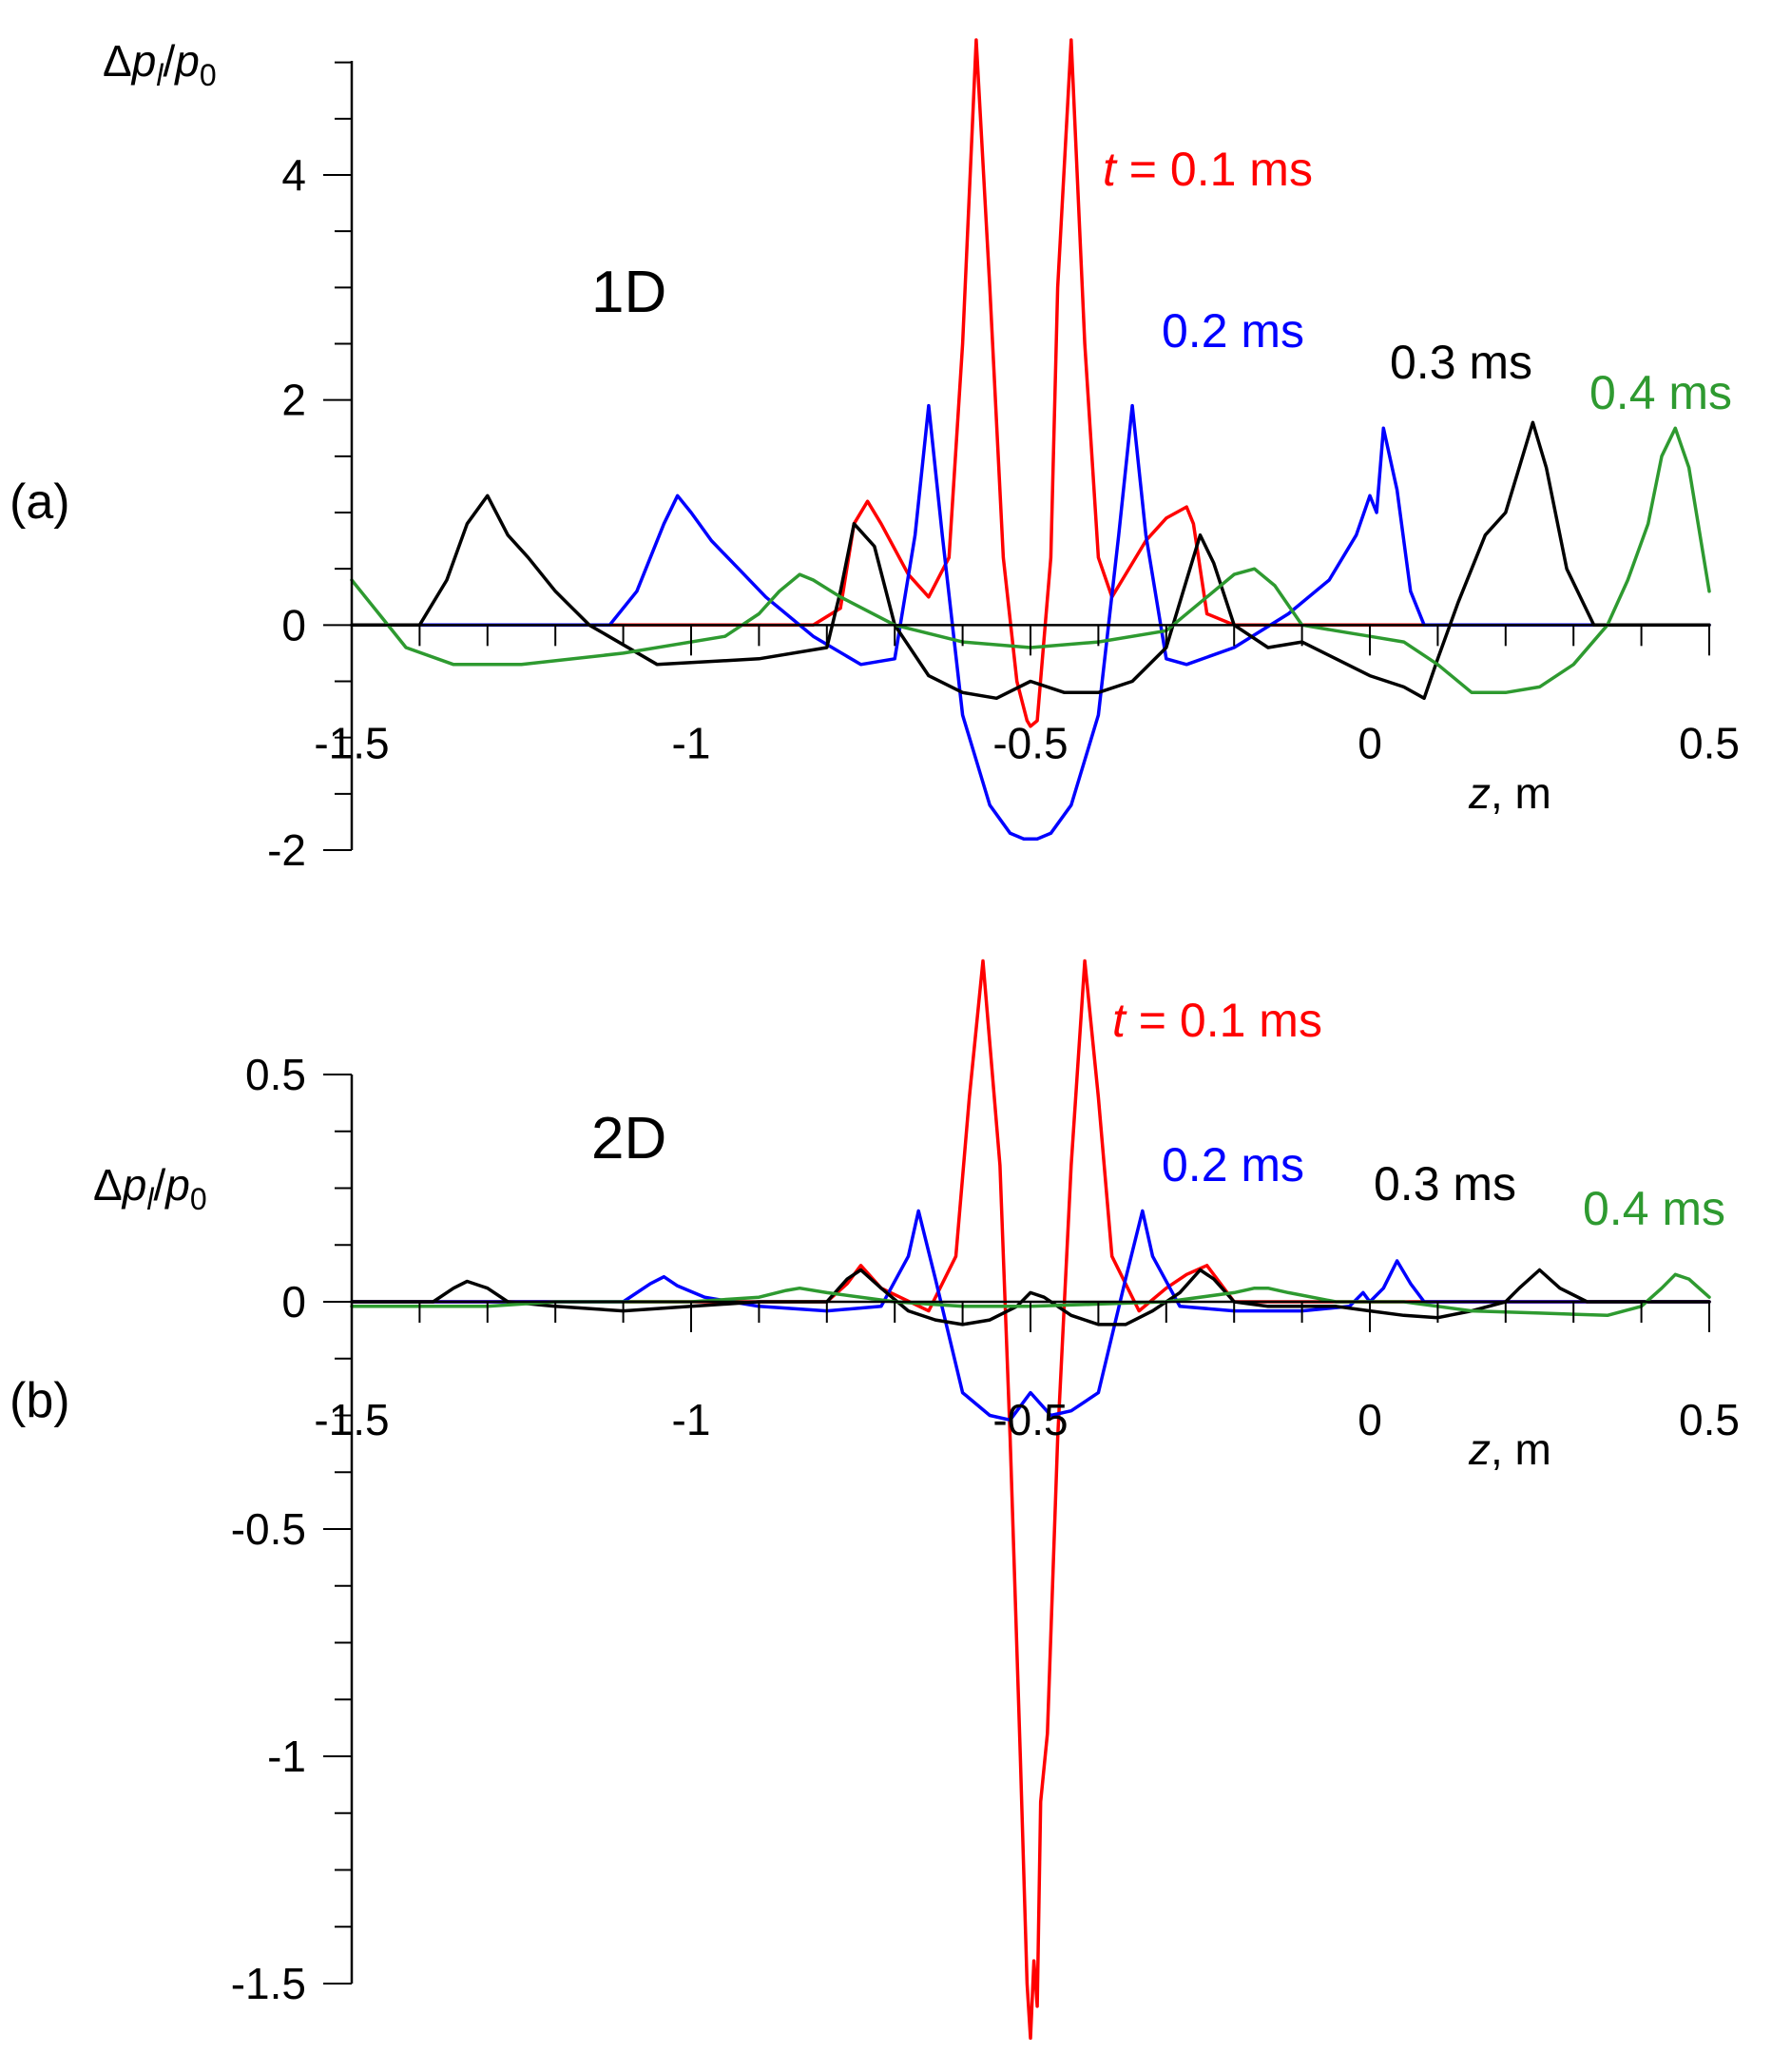  I want to click on panel-a-y-axis-label: Δpl/p0, so click(160, 64).